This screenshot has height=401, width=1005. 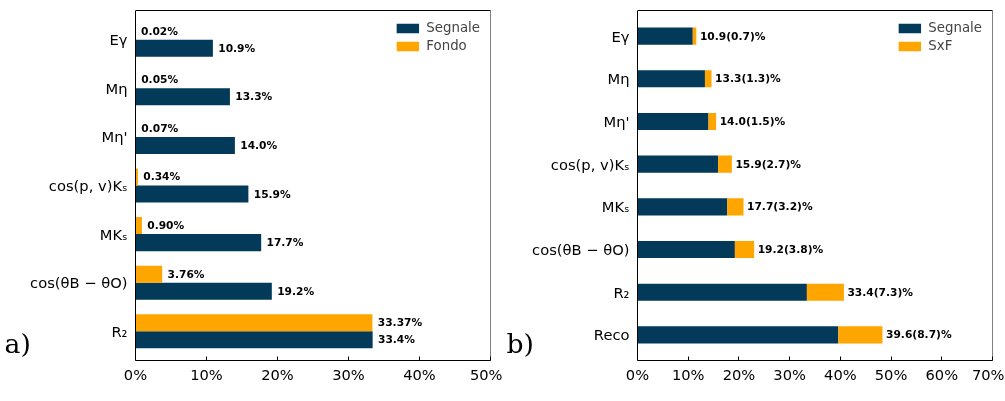 I want to click on total-label: 15.9(2.7)%, so click(x=768, y=164).